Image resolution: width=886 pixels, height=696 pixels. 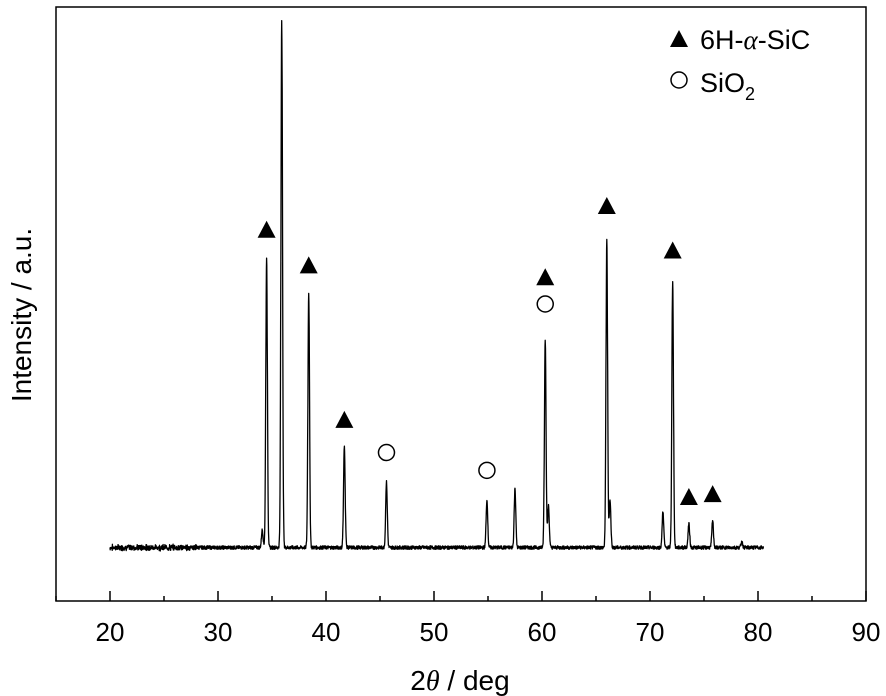 I want to click on x-tick-label: 20, so click(x=110, y=632).